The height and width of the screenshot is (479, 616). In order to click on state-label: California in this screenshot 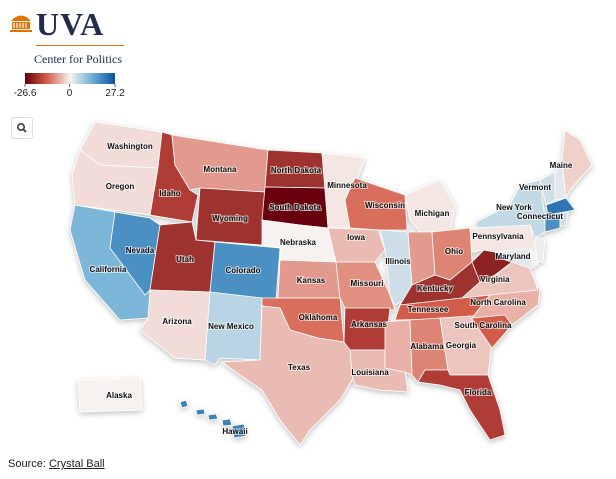, I will do `click(108, 269)`.